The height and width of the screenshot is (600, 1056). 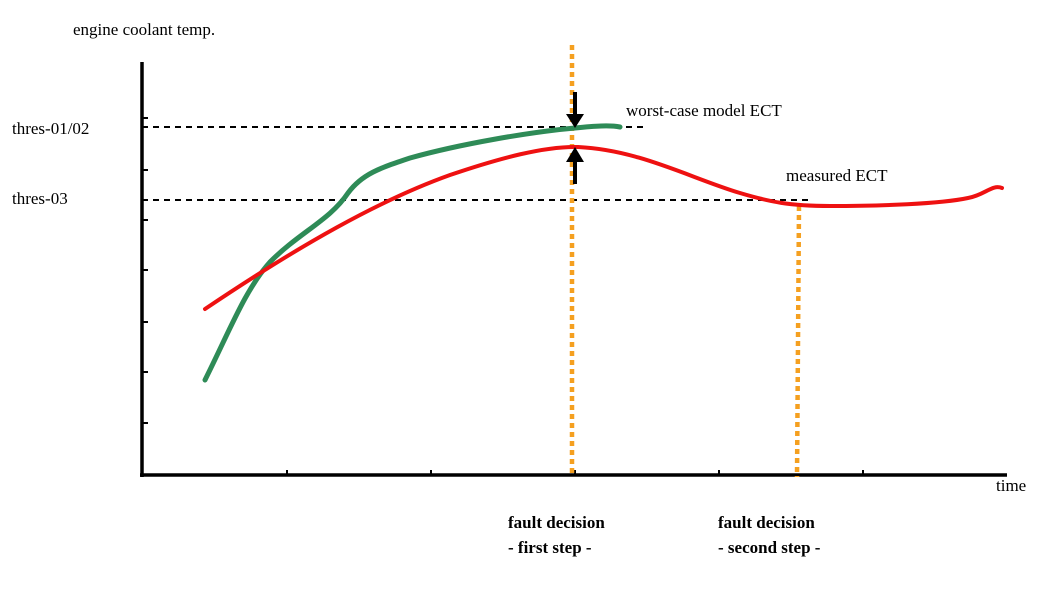 I want to click on arrow-up-head, so click(x=575, y=154).